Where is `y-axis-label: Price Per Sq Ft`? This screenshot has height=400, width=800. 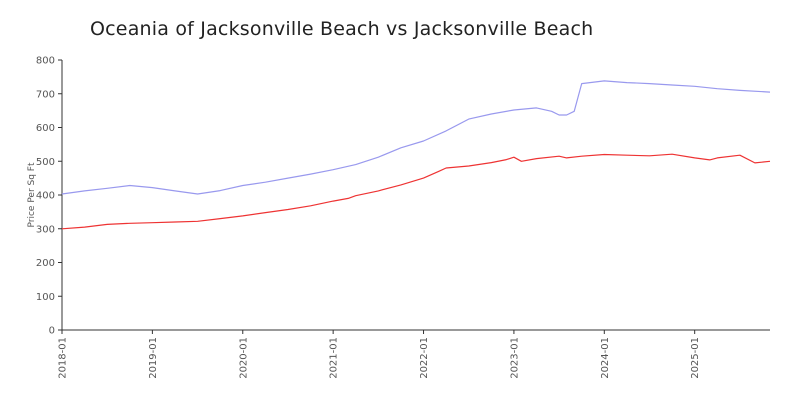 y-axis-label: Price Per Sq Ft is located at coordinates (32, 194).